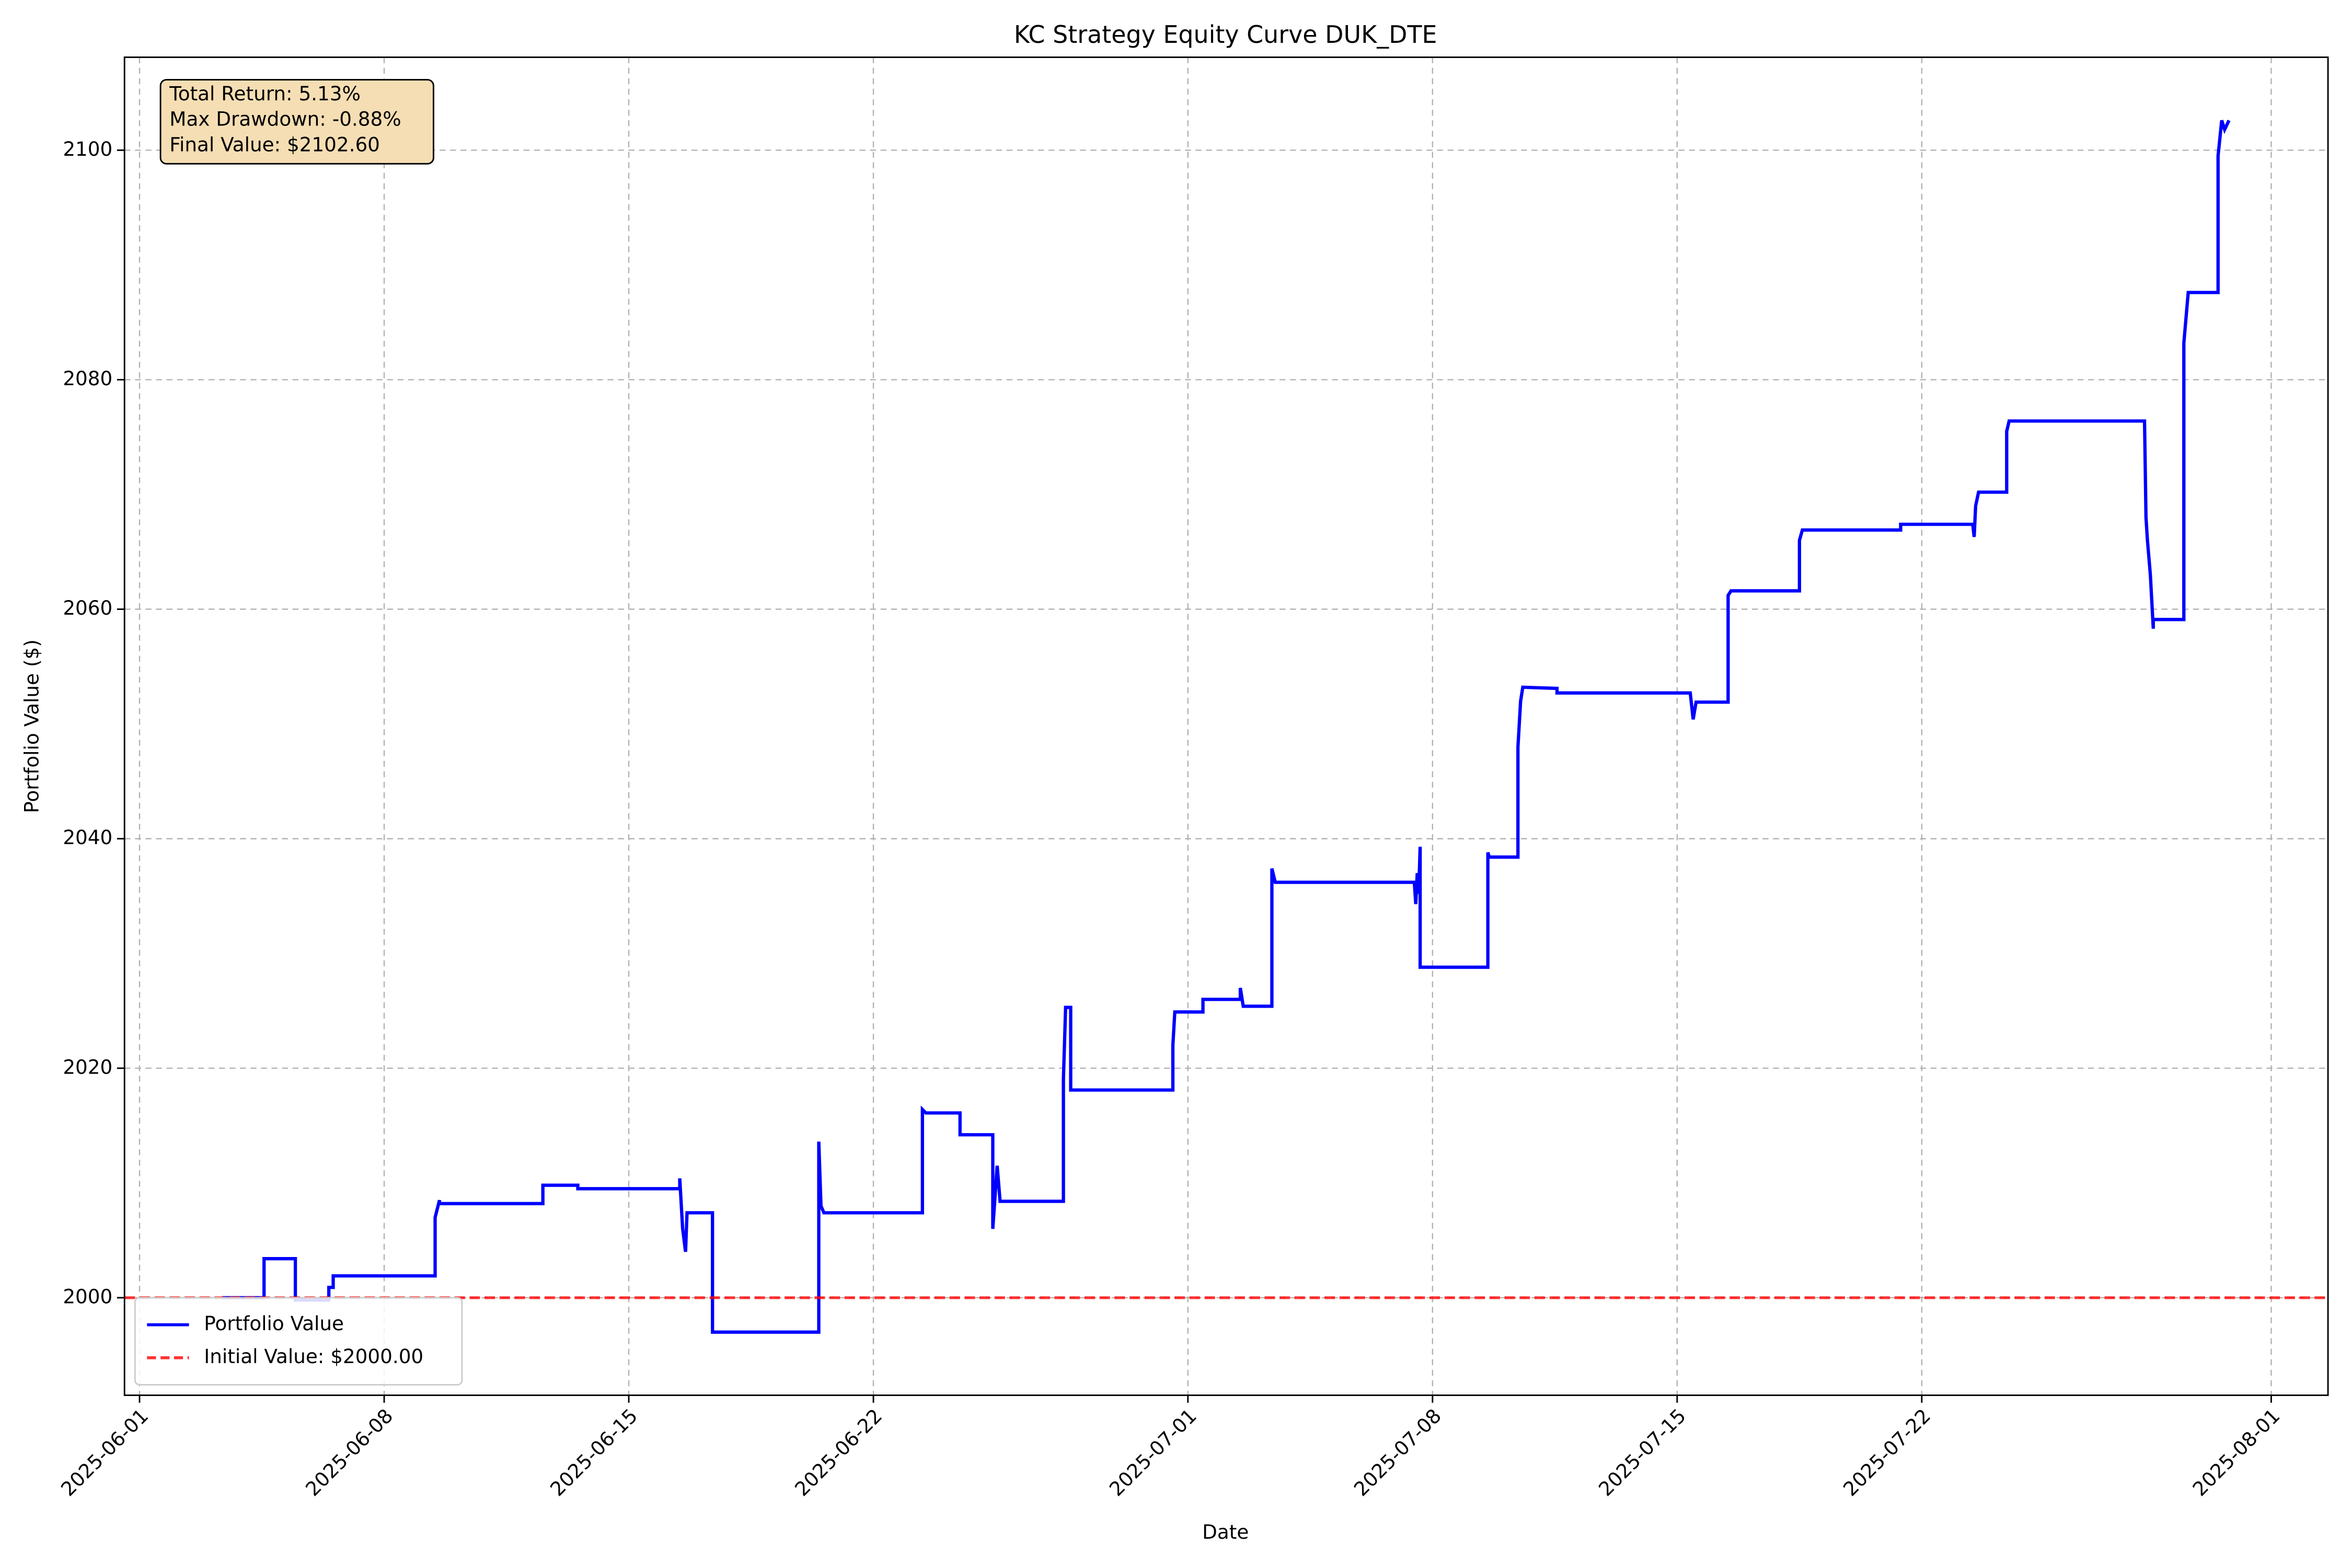 The width and height of the screenshot is (2352, 1568). What do you see at coordinates (313, 1356) in the screenshot?
I see `legend-label: Initial Value: $2000.00` at bounding box center [313, 1356].